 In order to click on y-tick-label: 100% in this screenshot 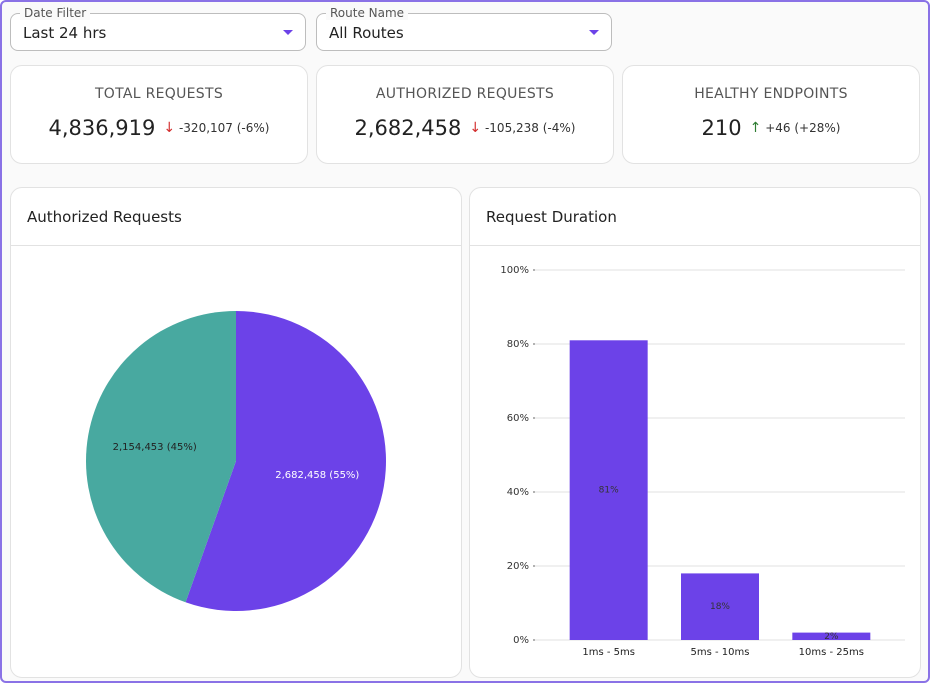, I will do `click(514, 270)`.